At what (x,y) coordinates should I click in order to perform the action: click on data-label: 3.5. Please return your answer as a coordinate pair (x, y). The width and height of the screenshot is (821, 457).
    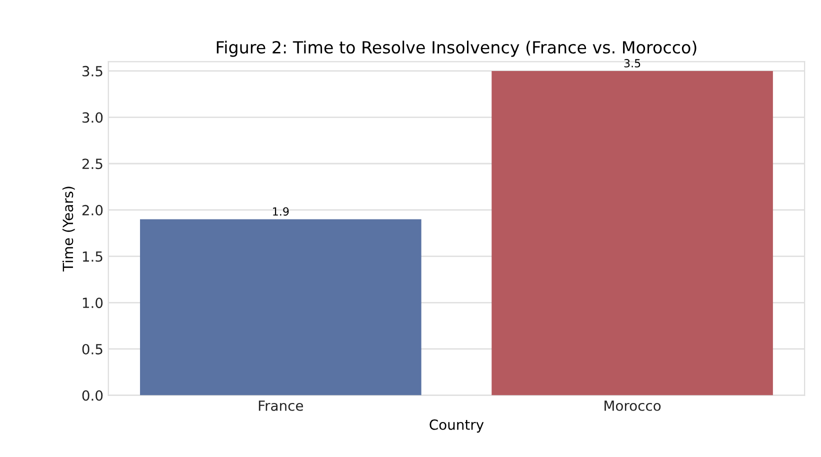
    Looking at the image, I should click on (632, 63).